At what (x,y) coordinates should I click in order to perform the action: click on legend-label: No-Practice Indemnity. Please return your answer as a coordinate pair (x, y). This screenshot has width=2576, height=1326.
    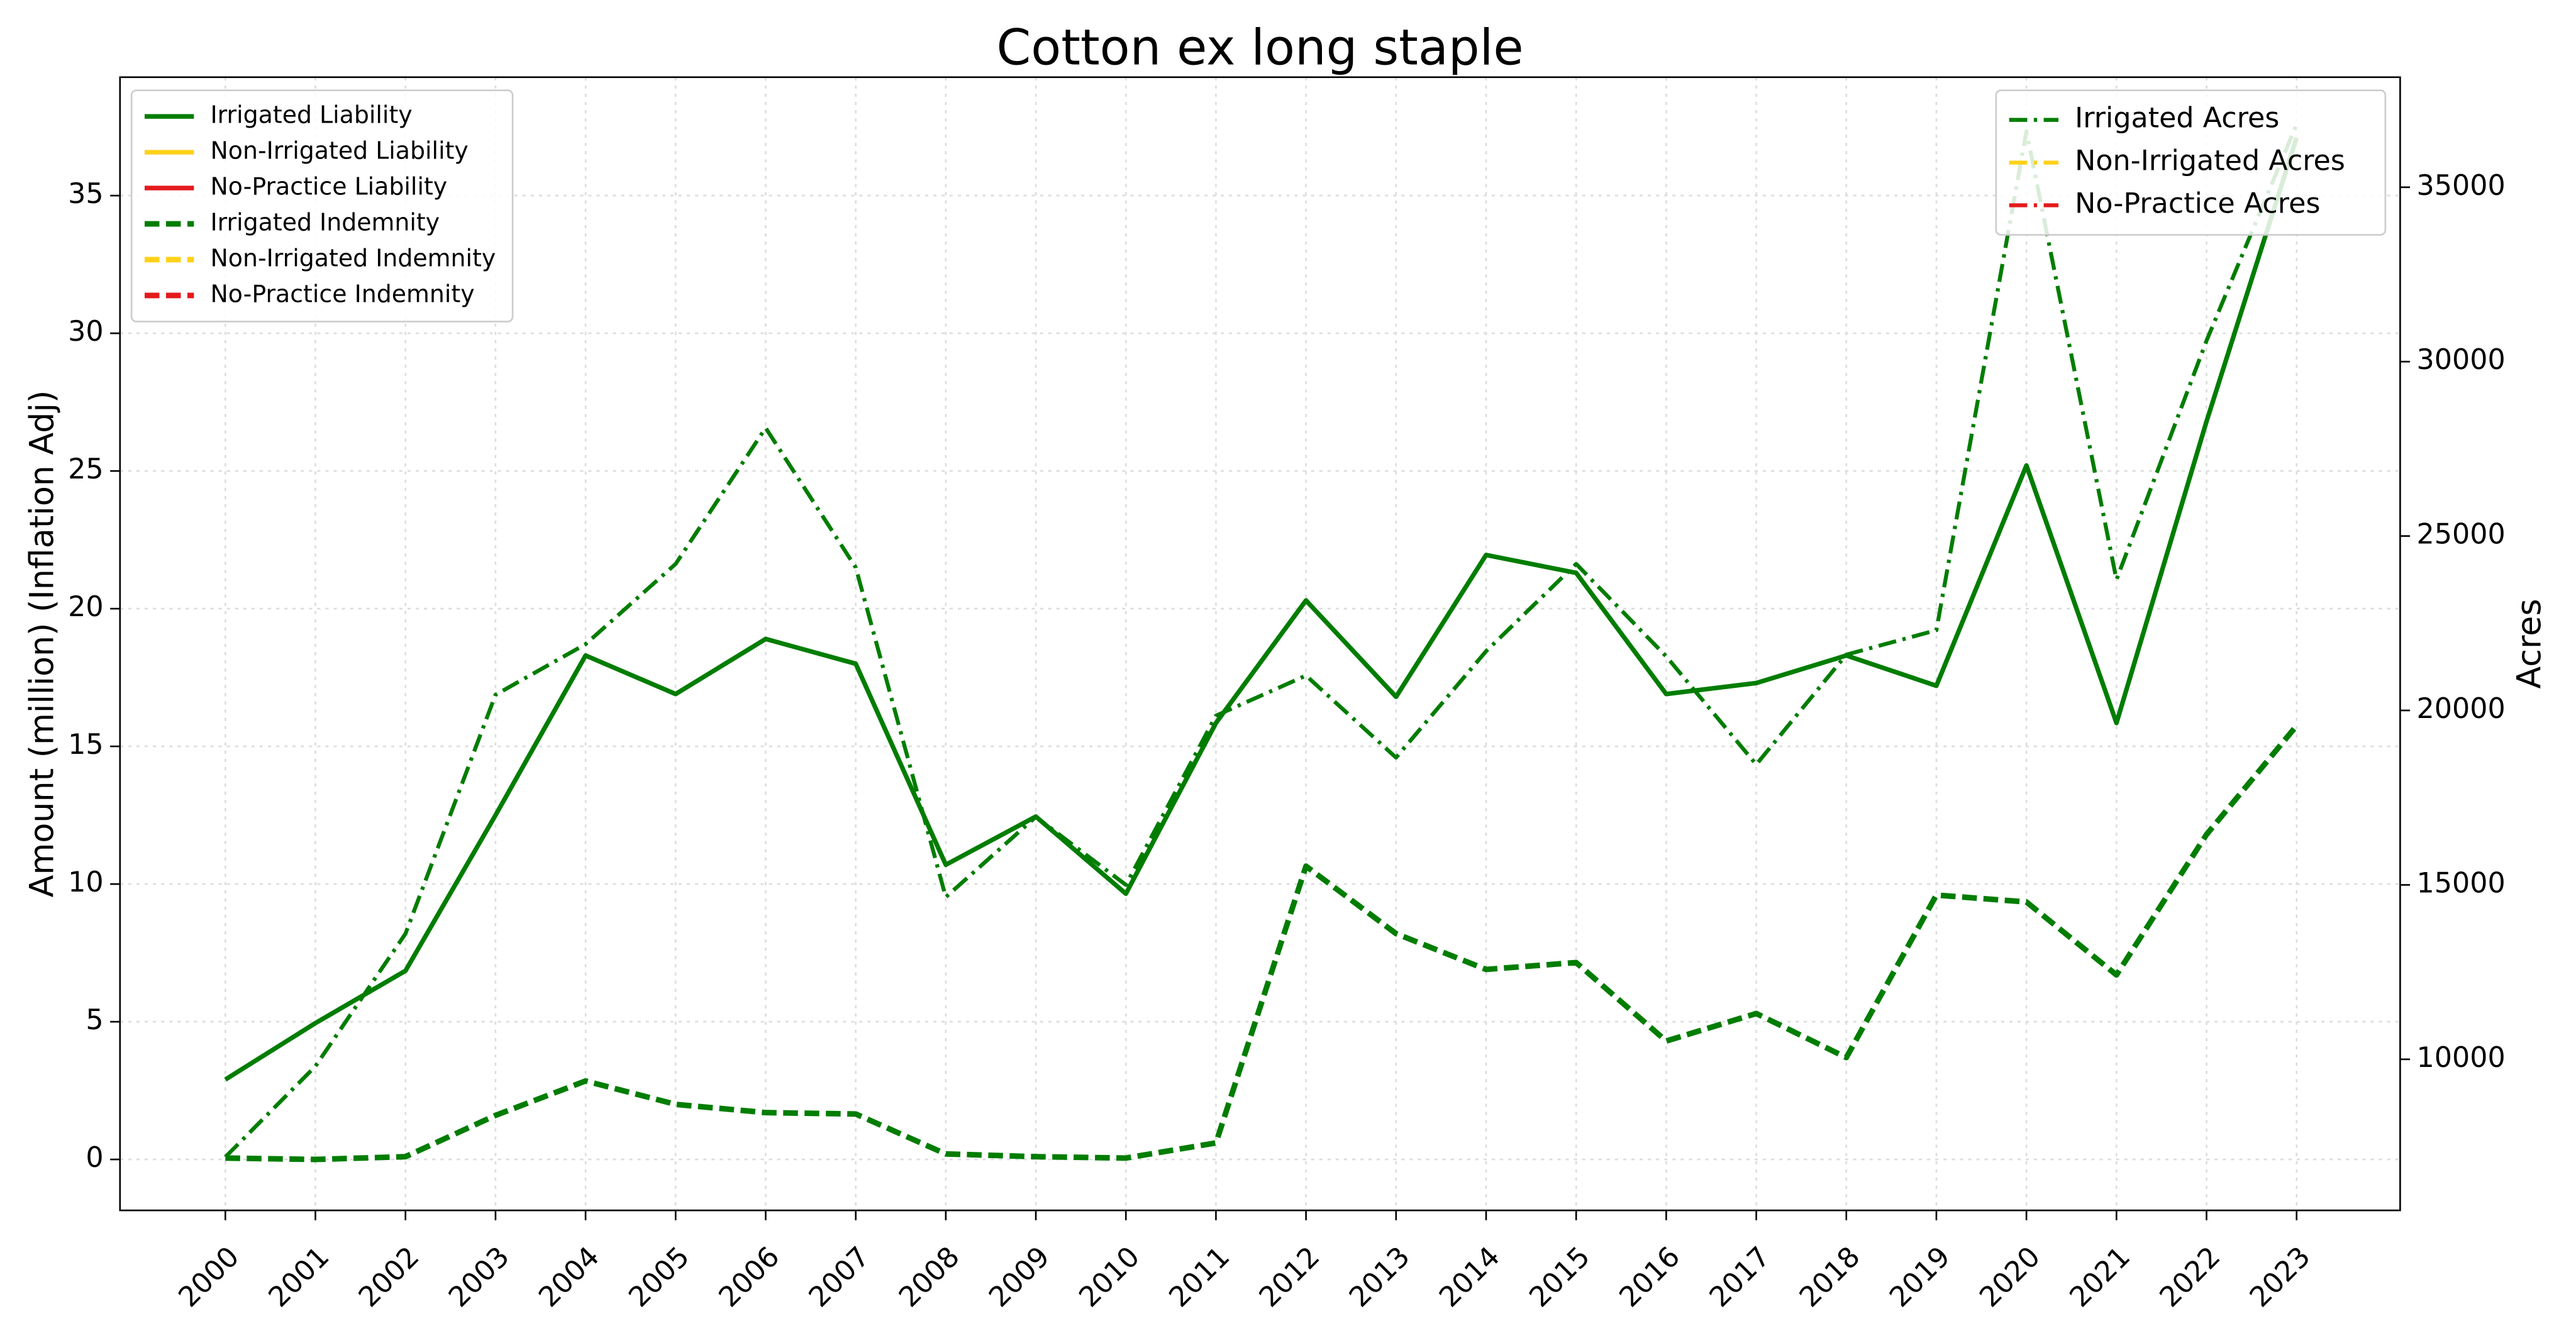
    Looking at the image, I should click on (342, 293).